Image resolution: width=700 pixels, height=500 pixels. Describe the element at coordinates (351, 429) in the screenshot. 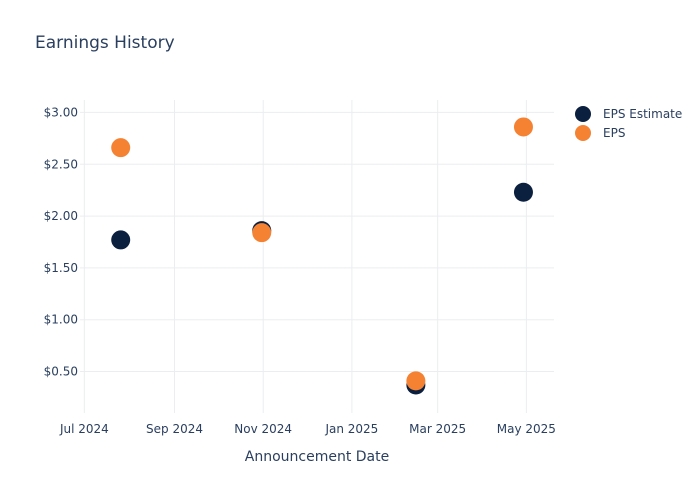

I see `x-tick-label: Jan 2025` at that location.